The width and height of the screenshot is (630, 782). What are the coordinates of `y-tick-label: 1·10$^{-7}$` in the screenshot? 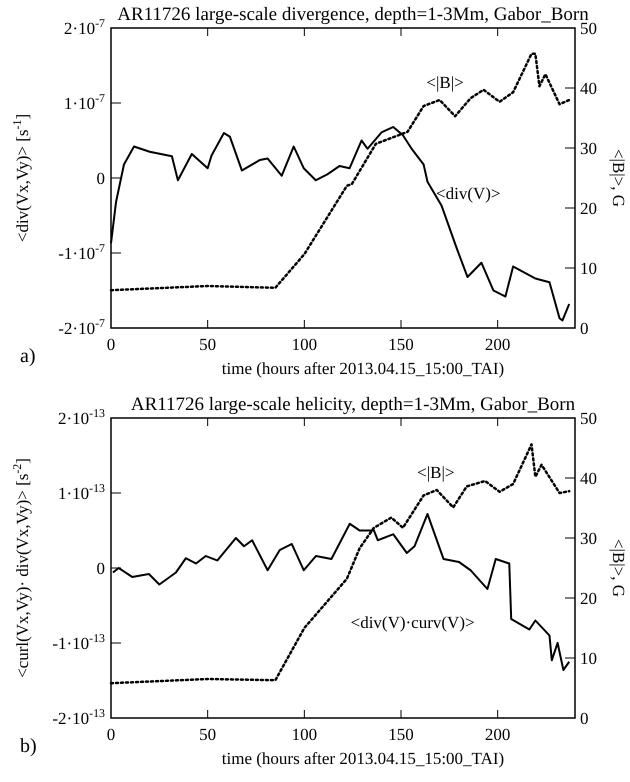 It's located at (85, 102).